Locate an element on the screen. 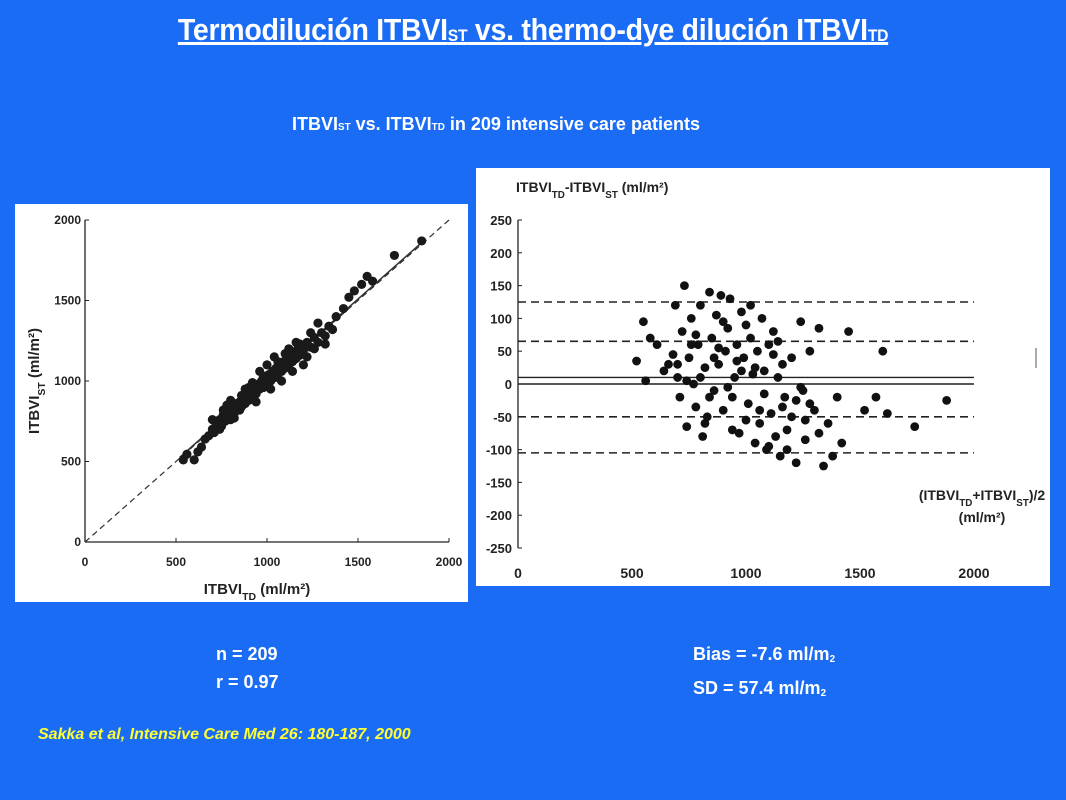 The image size is (1066, 800). x-axis-label: ITBVITD (ml/m²) is located at coordinates (257, 591).